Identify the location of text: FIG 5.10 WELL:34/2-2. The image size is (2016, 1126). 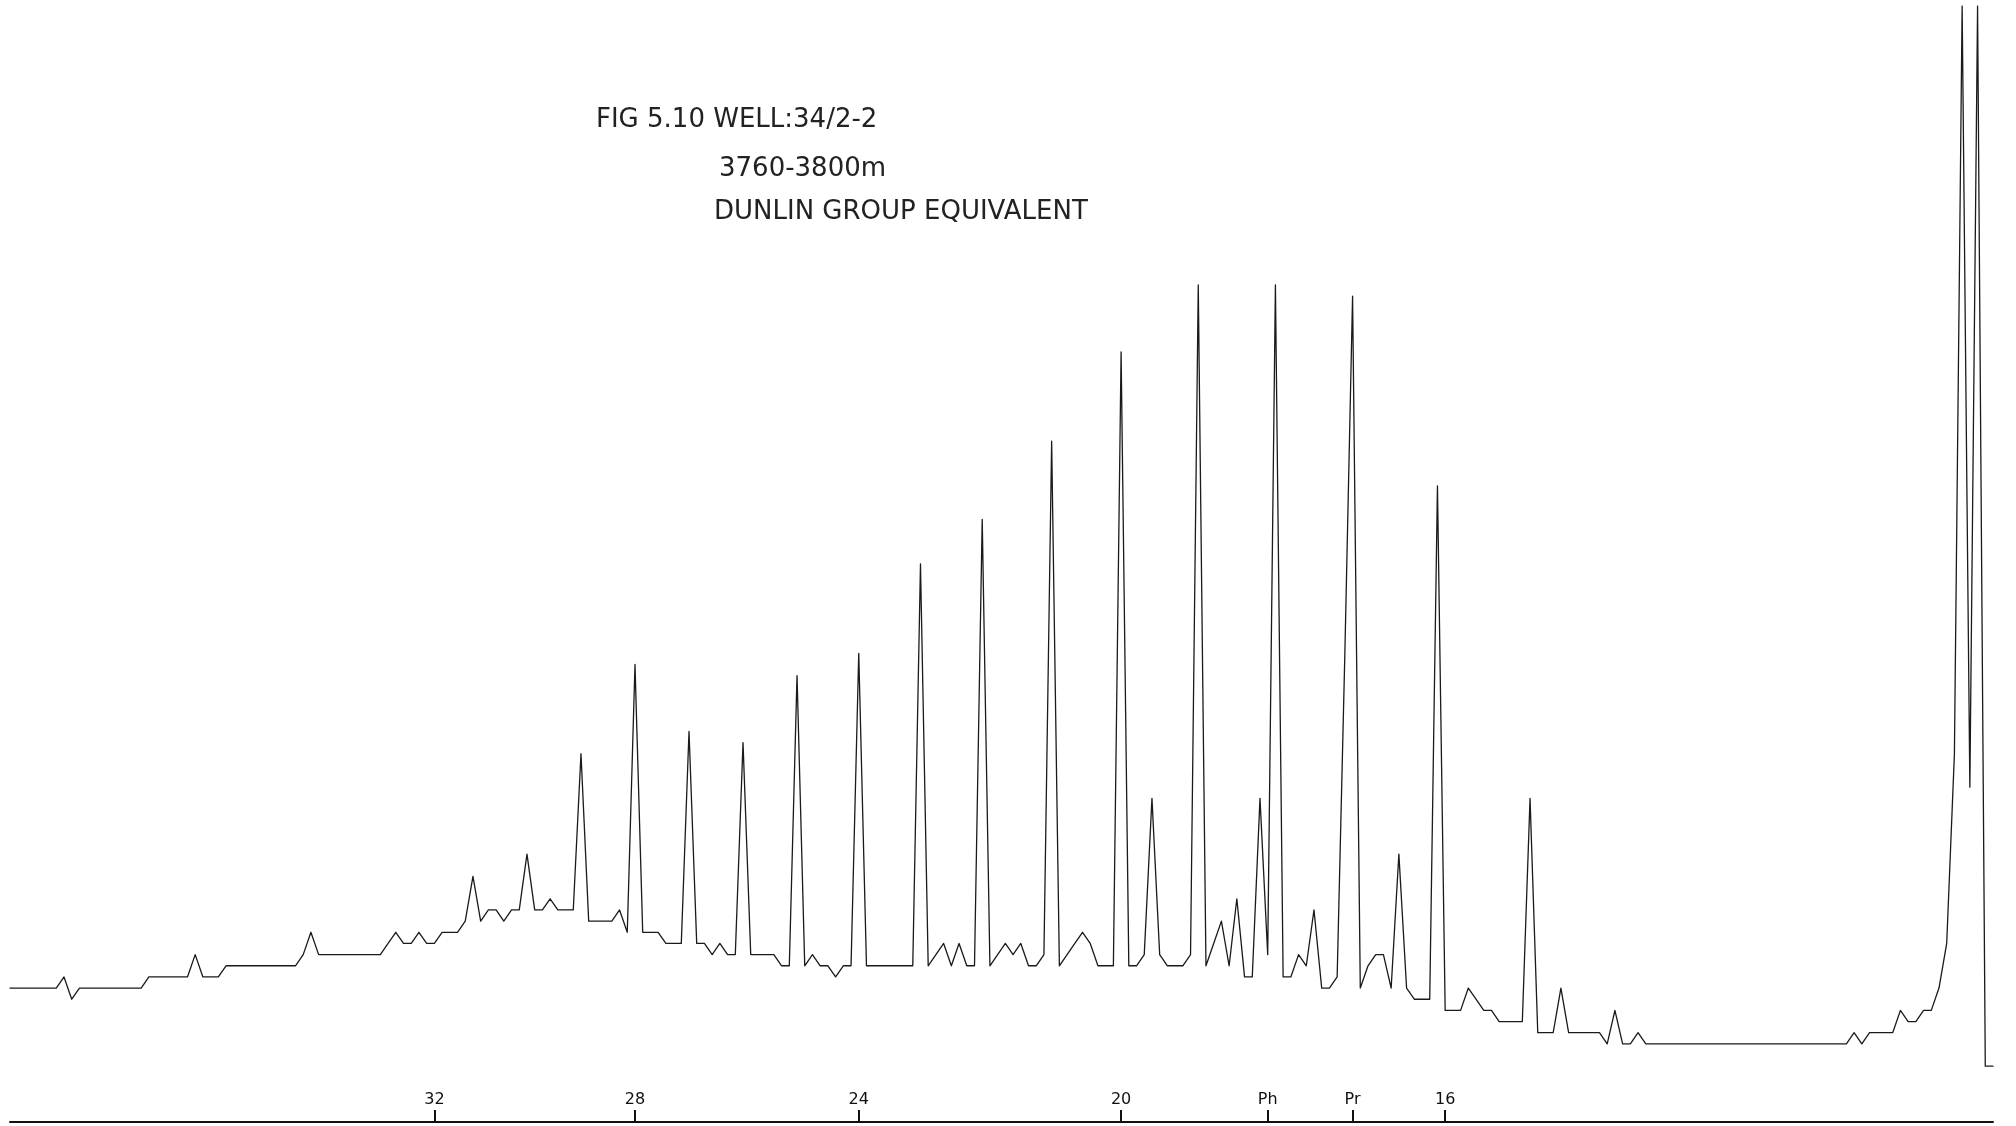
(737, 118).